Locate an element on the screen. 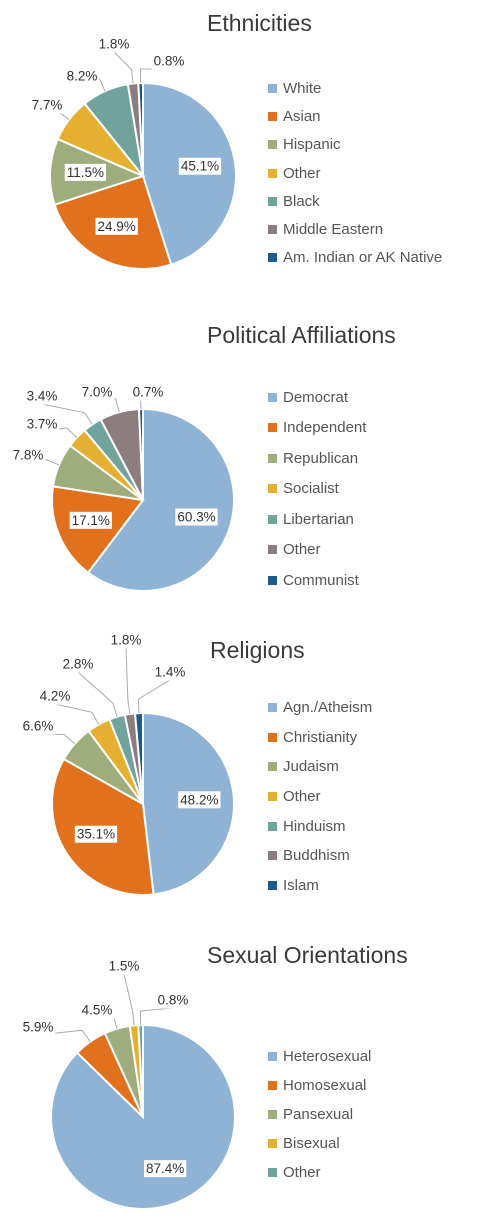  data-label: 48.2% is located at coordinates (199, 799).